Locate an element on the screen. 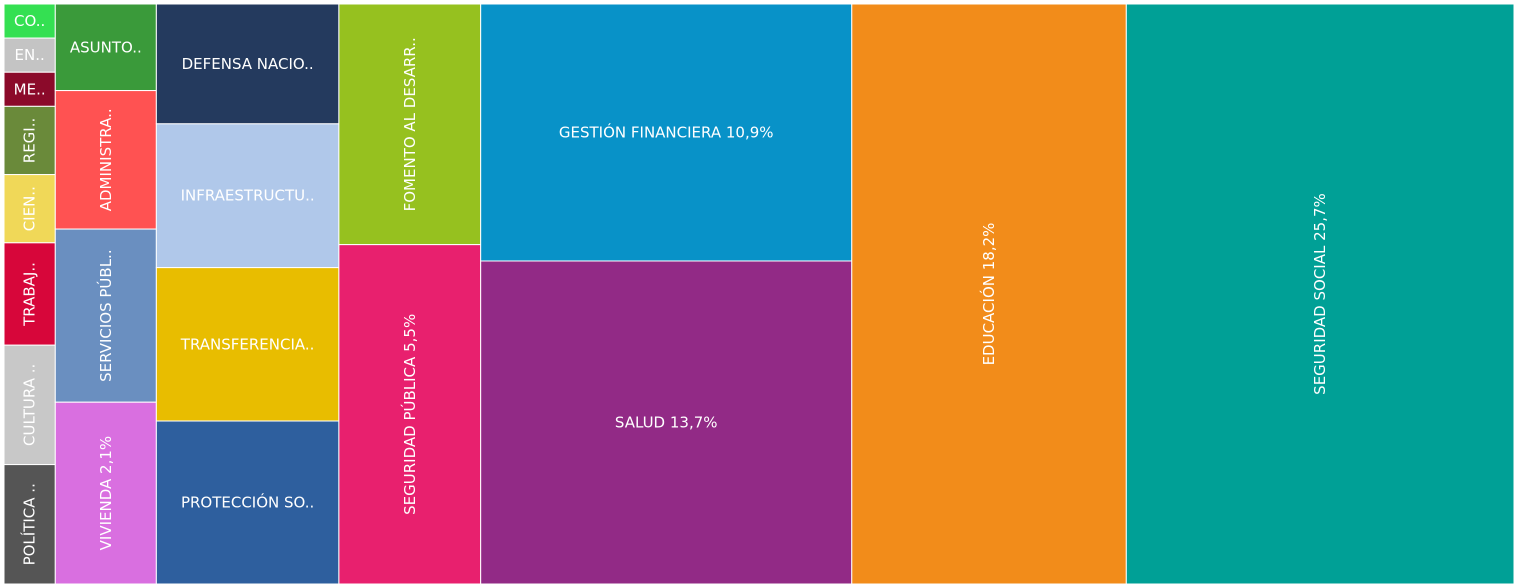 The width and height of the screenshot is (1518, 586). cell-label: CO.. is located at coordinates (29, 21).